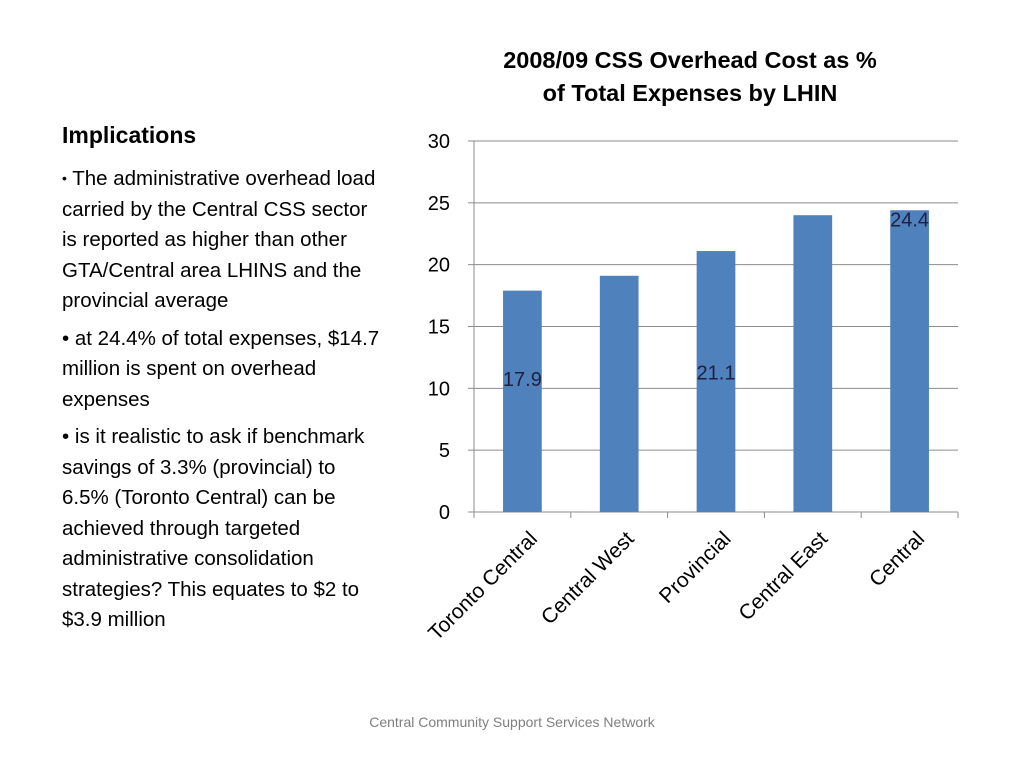 The width and height of the screenshot is (1024, 768). I want to click on implications-heading: Implications, so click(129, 135).